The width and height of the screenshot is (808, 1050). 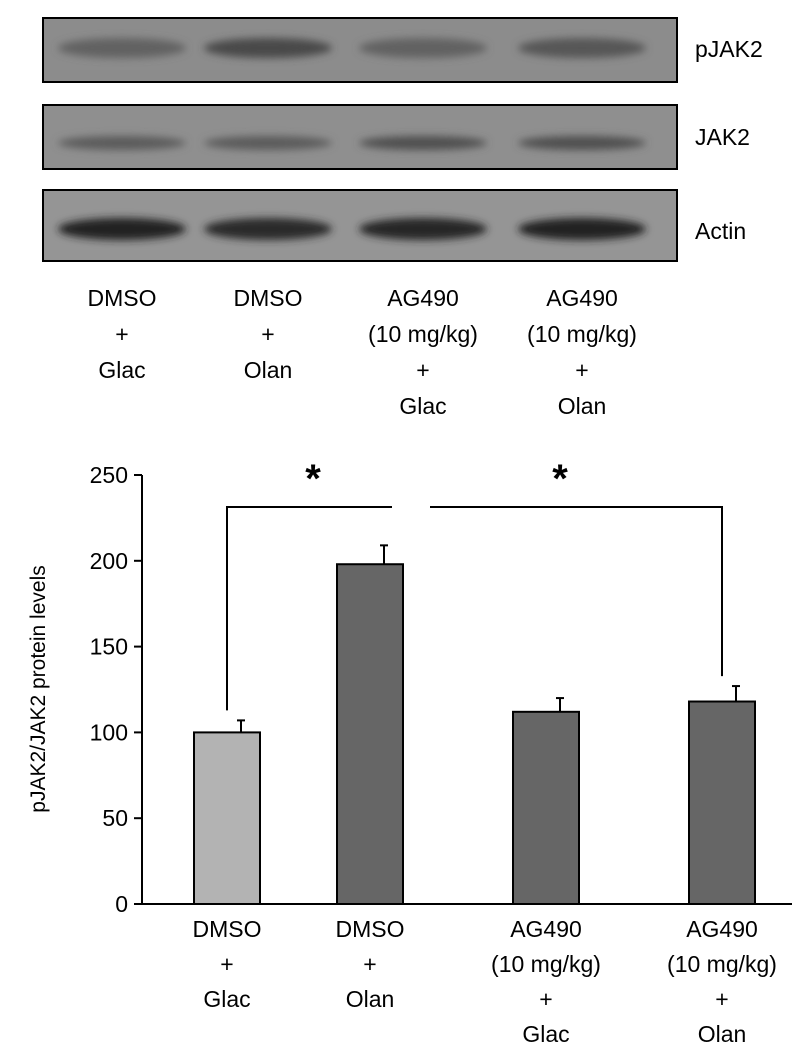 I want to click on blot-label-jak2: JAK2, so click(x=722, y=137).